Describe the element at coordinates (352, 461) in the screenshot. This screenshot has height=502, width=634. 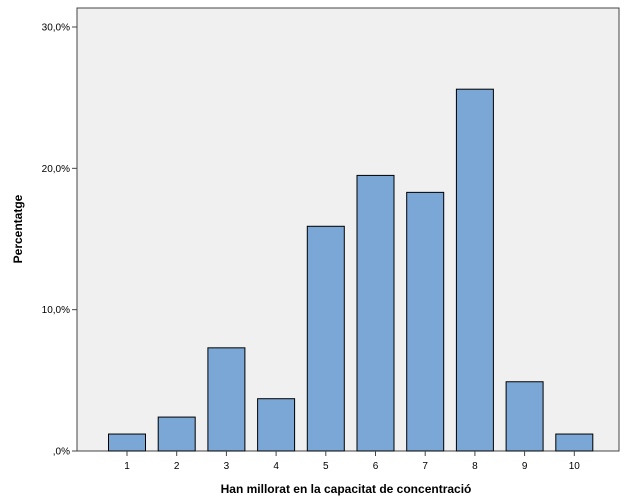
I see `x-axis: 1 2 3 4 5 6 7 8 9 10` at that location.